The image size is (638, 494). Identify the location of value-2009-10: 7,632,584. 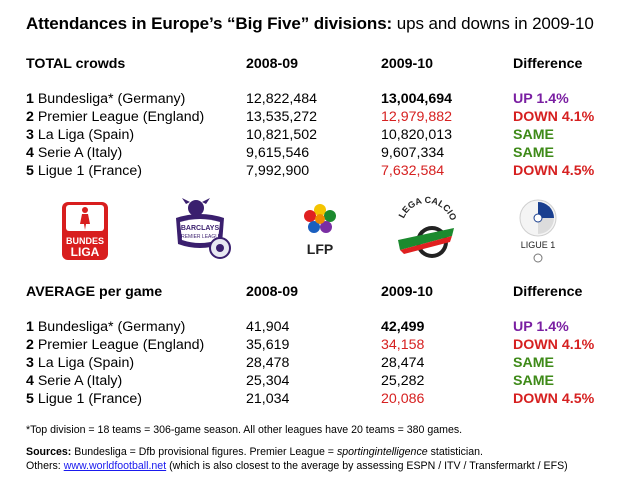
(413, 171).